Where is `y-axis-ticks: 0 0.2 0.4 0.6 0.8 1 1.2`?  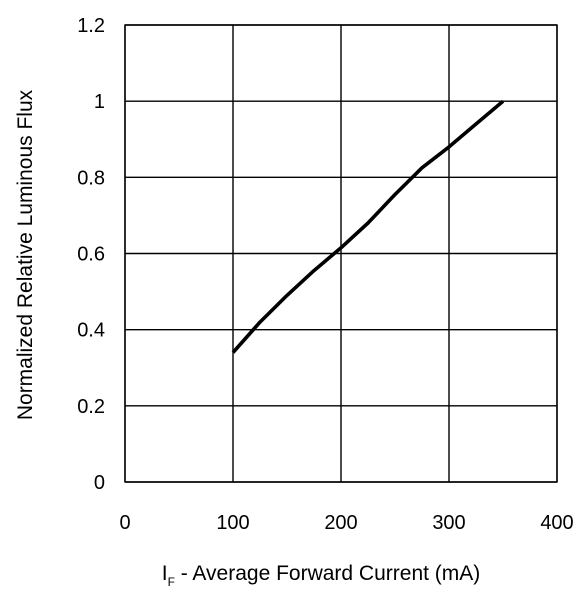
y-axis-ticks: 0 0.2 0.4 0.6 0.8 1 1.2 is located at coordinates (91, 254).